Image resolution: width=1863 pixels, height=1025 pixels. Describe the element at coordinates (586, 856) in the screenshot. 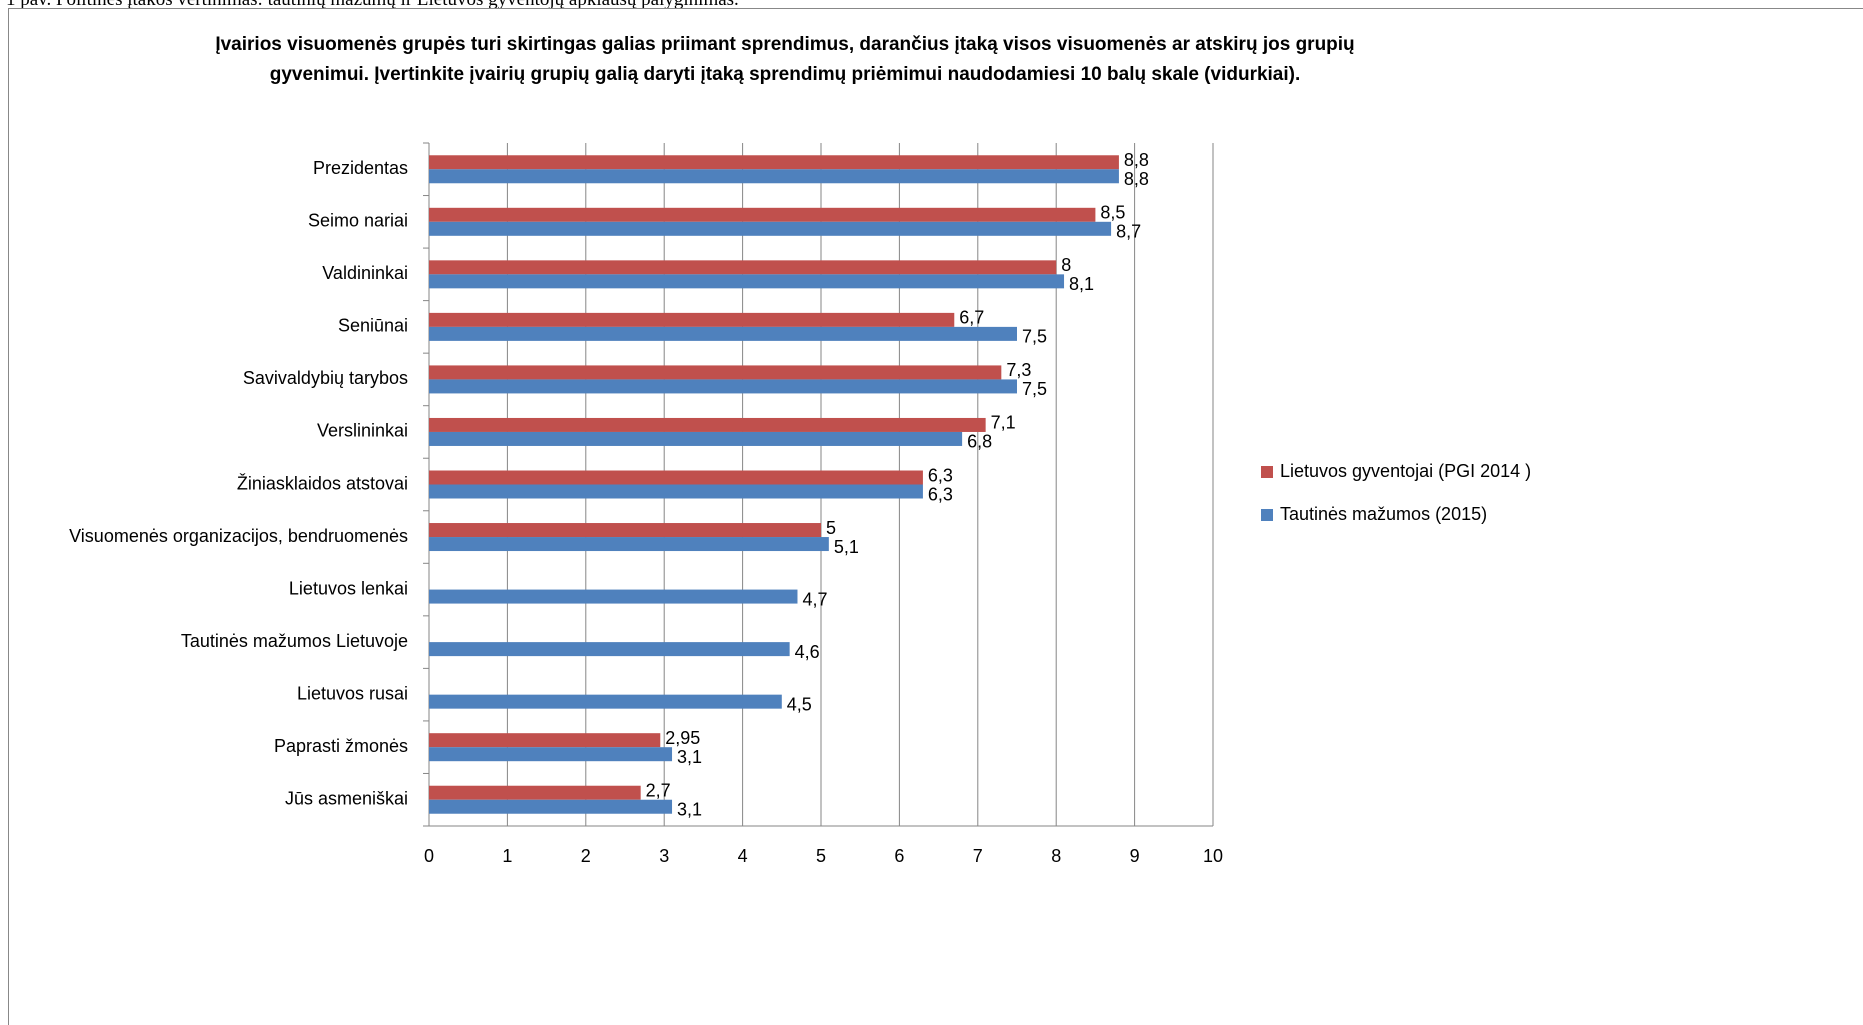

I see `x-tick-label: 2` at that location.